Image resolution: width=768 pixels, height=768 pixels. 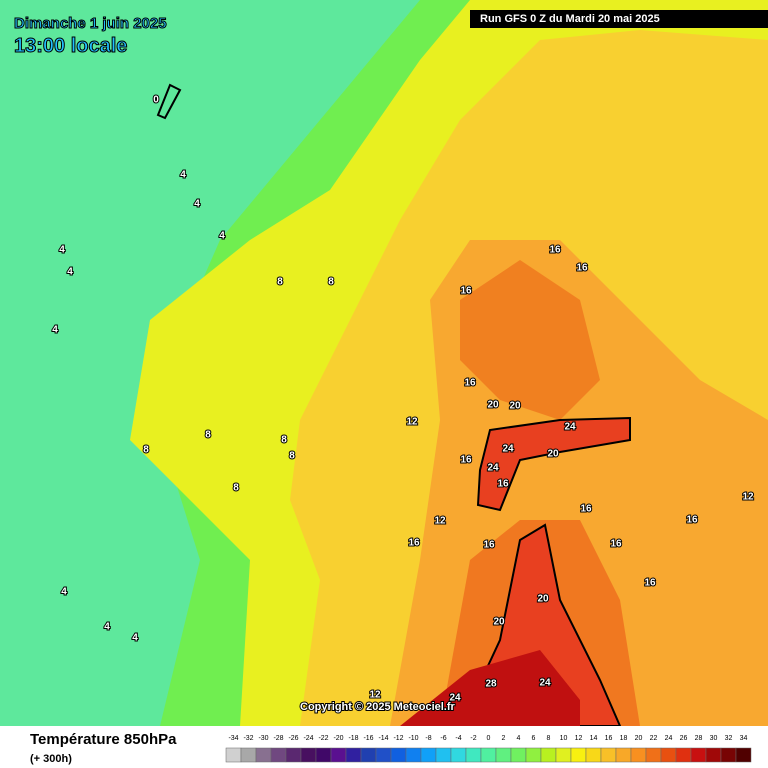 What do you see at coordinates (458, 738) in the screenshot?
I see `scale-label: -4` at bounding box center [458, 738].